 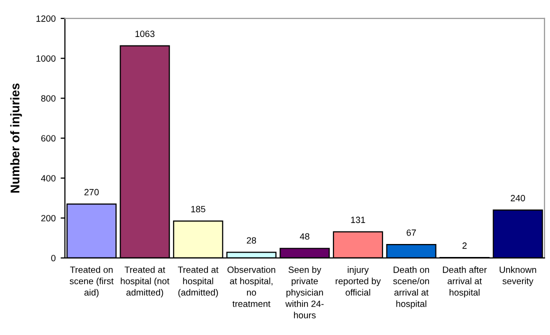 What do you see at coordinates (145, 282) in the screenshot?
I see `x-tick-label: Treated at hospital (not admitted)` at bounding box center [145, 282].